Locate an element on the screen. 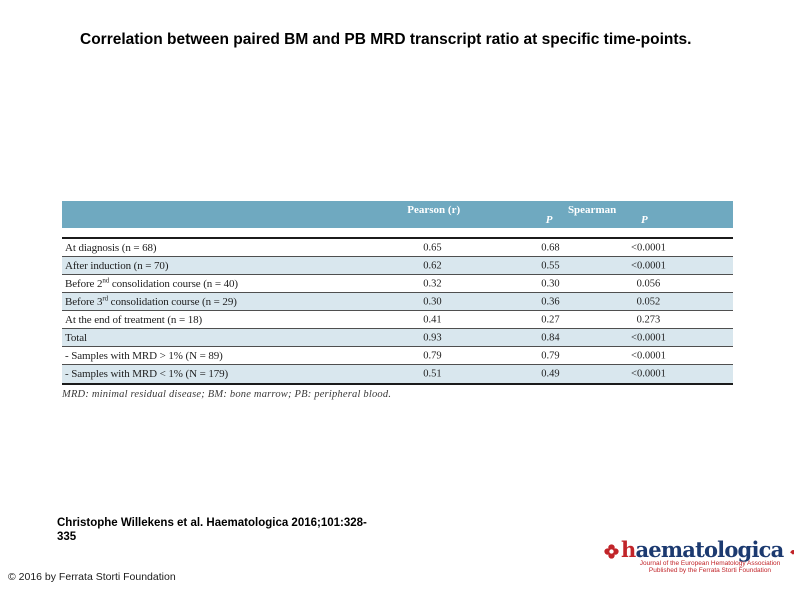 This screenshot has height=595, width=794. cell-value: 0.41 is located at coordinates (432, 319).